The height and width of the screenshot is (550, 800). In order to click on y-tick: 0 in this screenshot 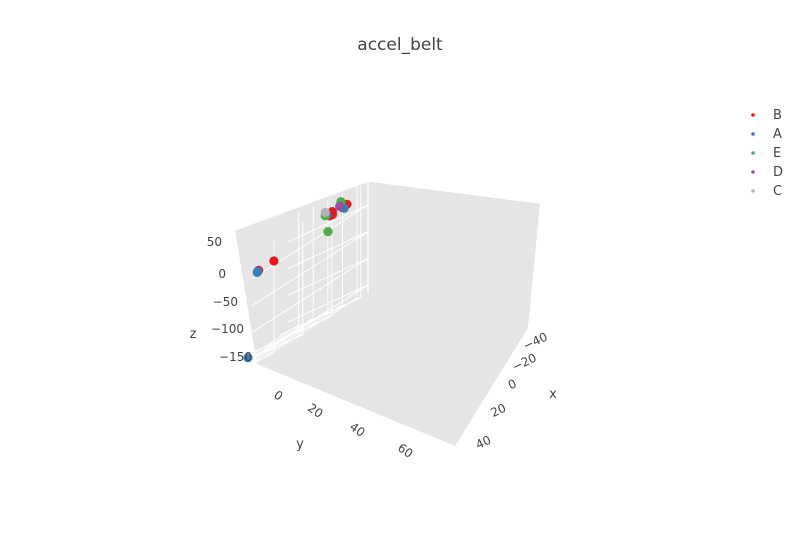, I will do `click(278, 396)`.